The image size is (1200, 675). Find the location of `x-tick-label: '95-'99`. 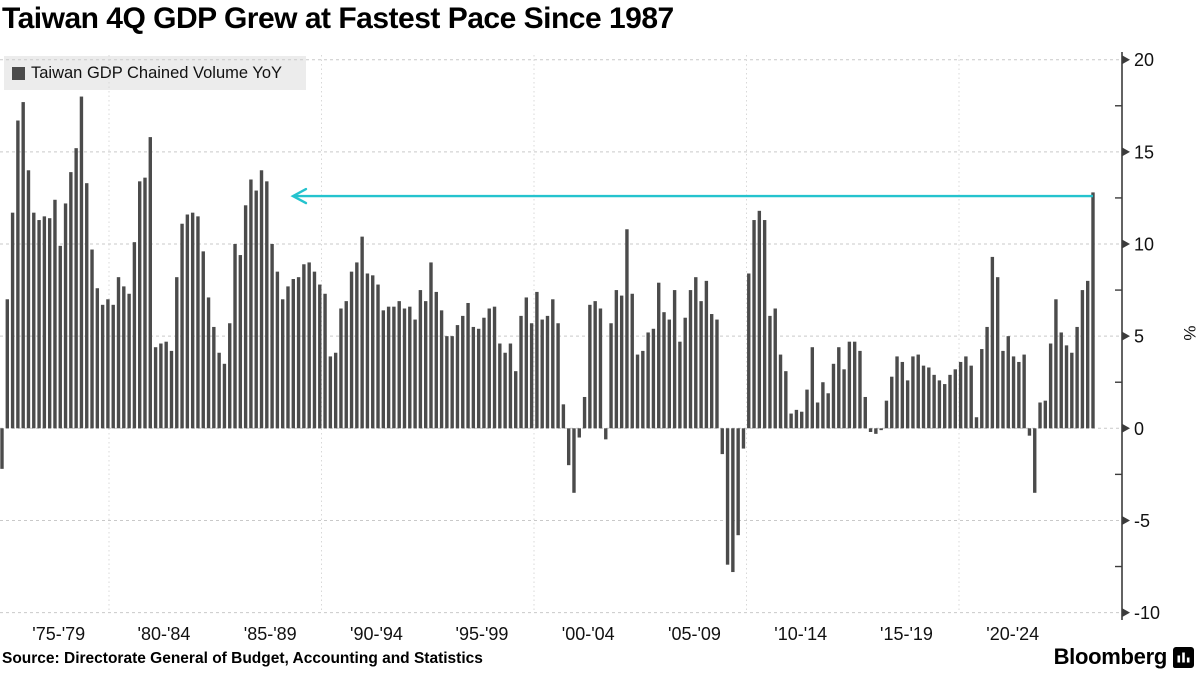

x-tick-label: '95-'99 is located at coordinates (482, 634).